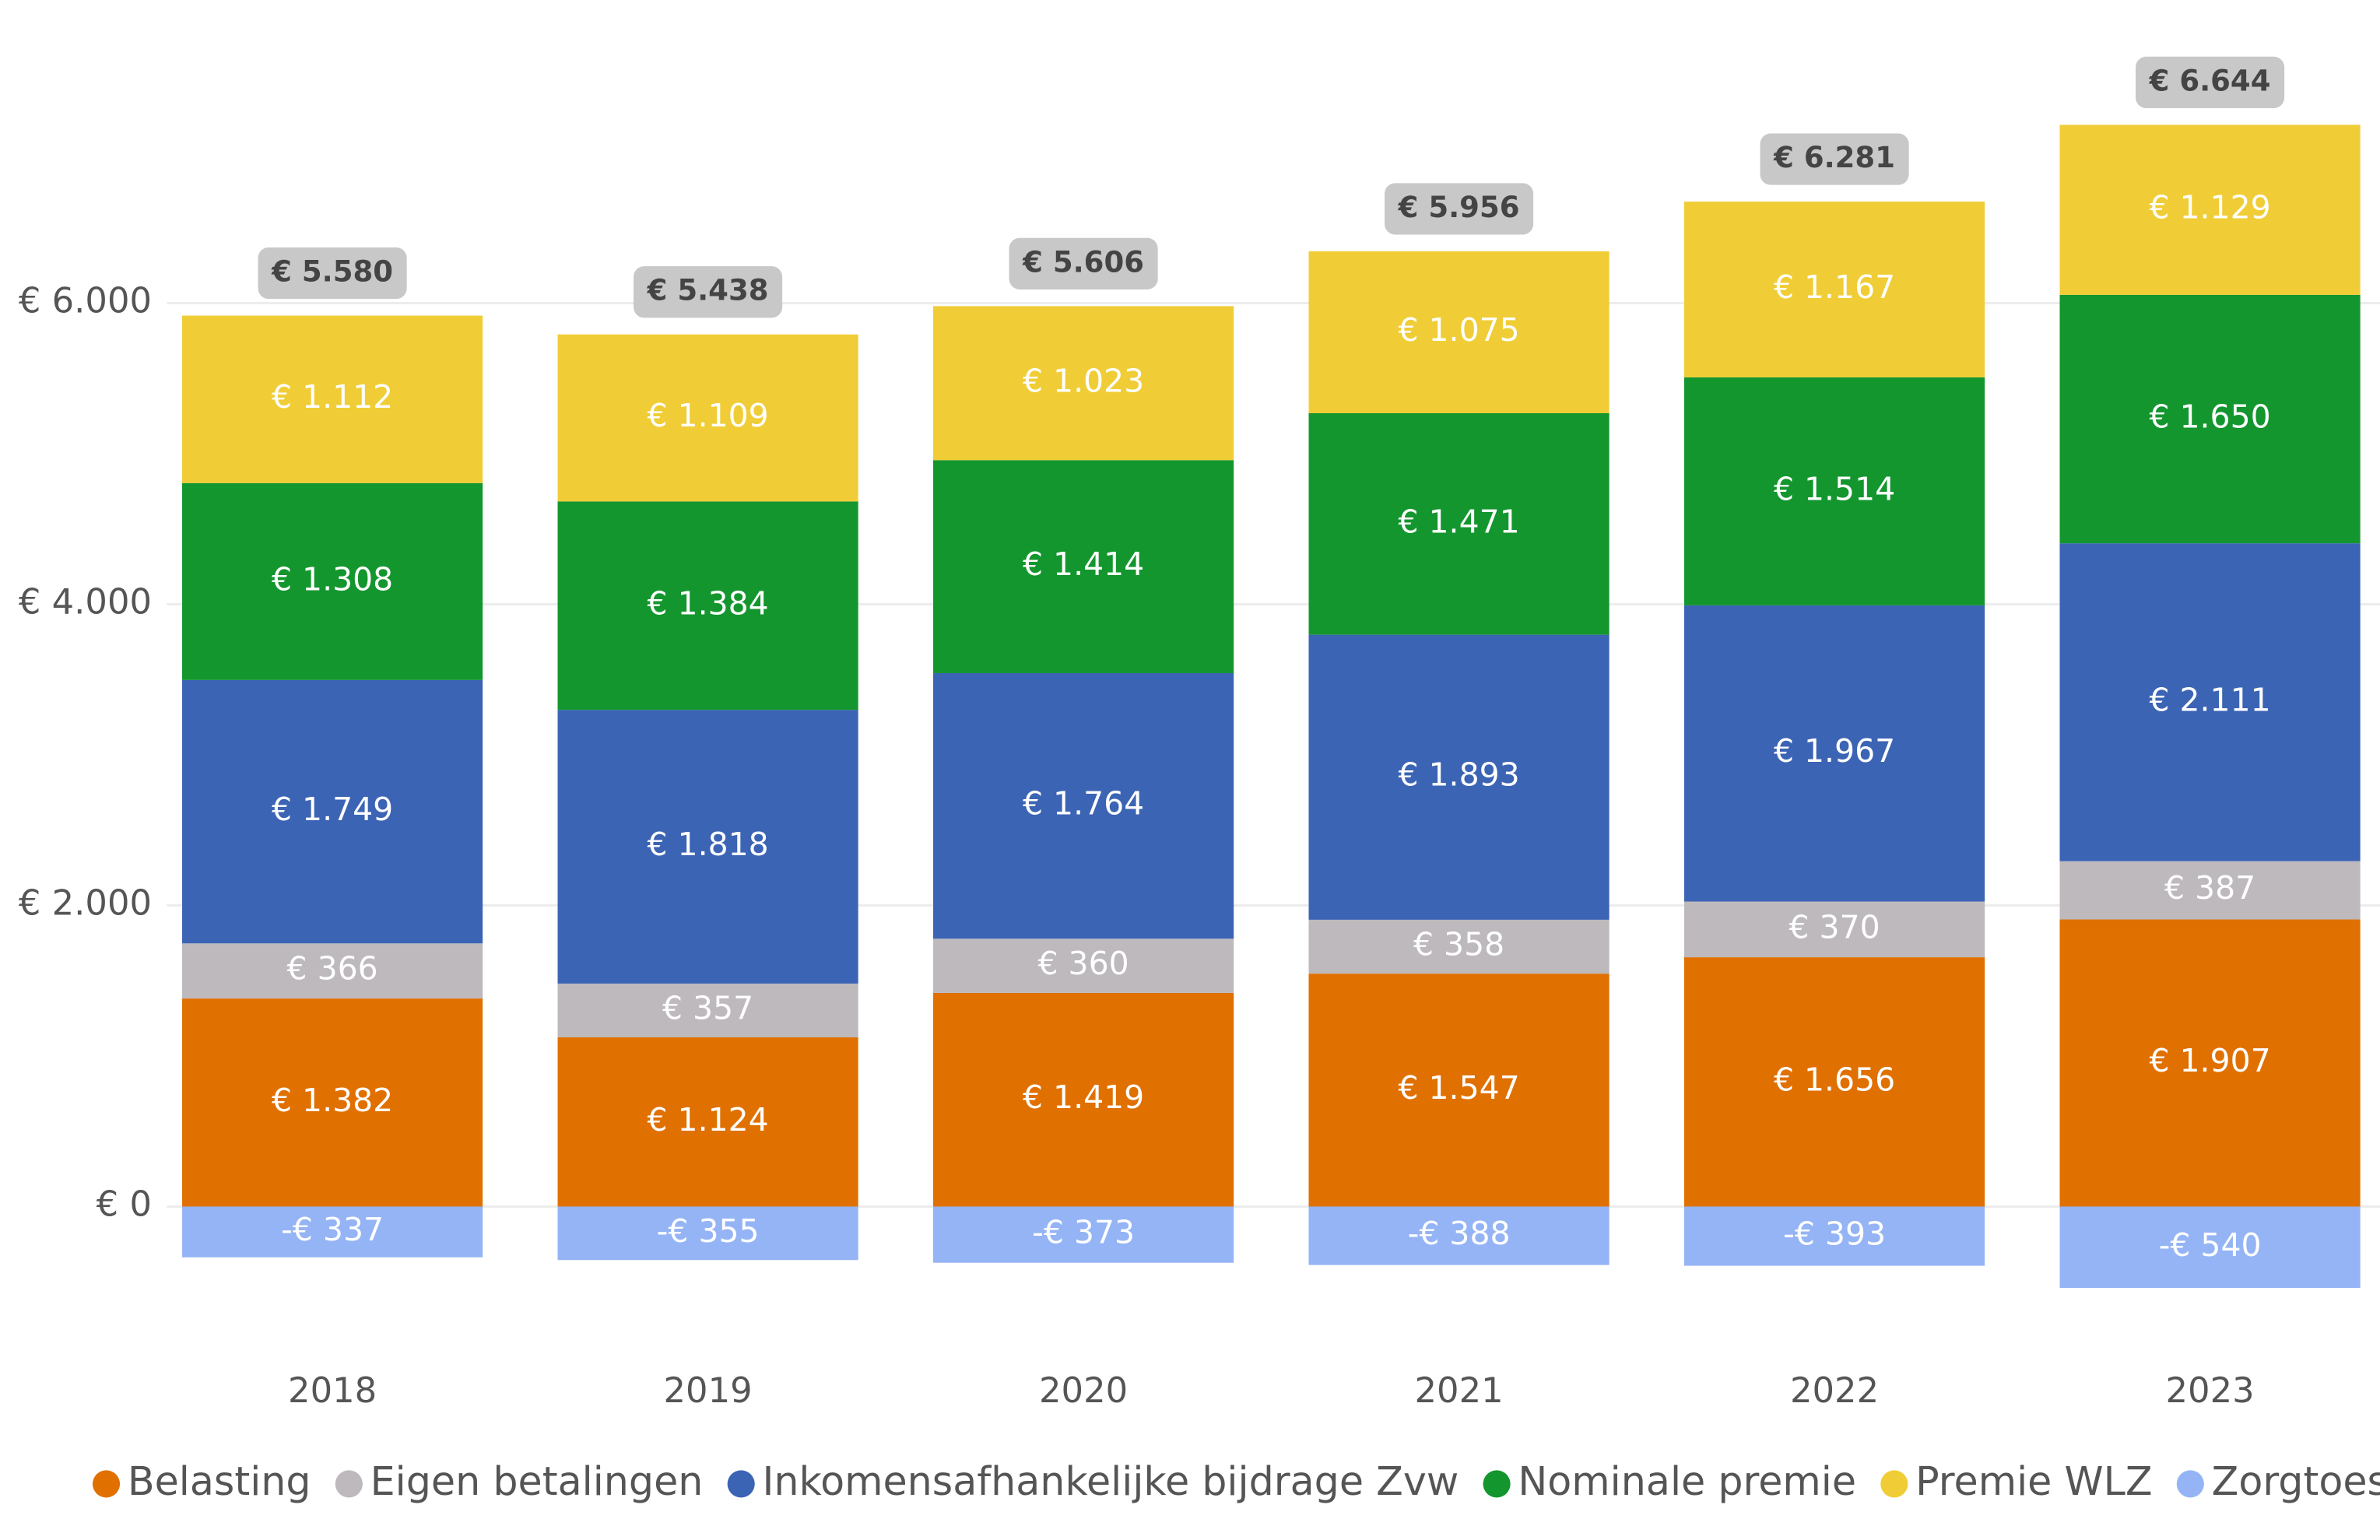 The height and width of the screenshot is (1540, 2380). Describe the element at coordinates (1835, 751) in the screenshot. I see `value-label: € 1.967` at that location.